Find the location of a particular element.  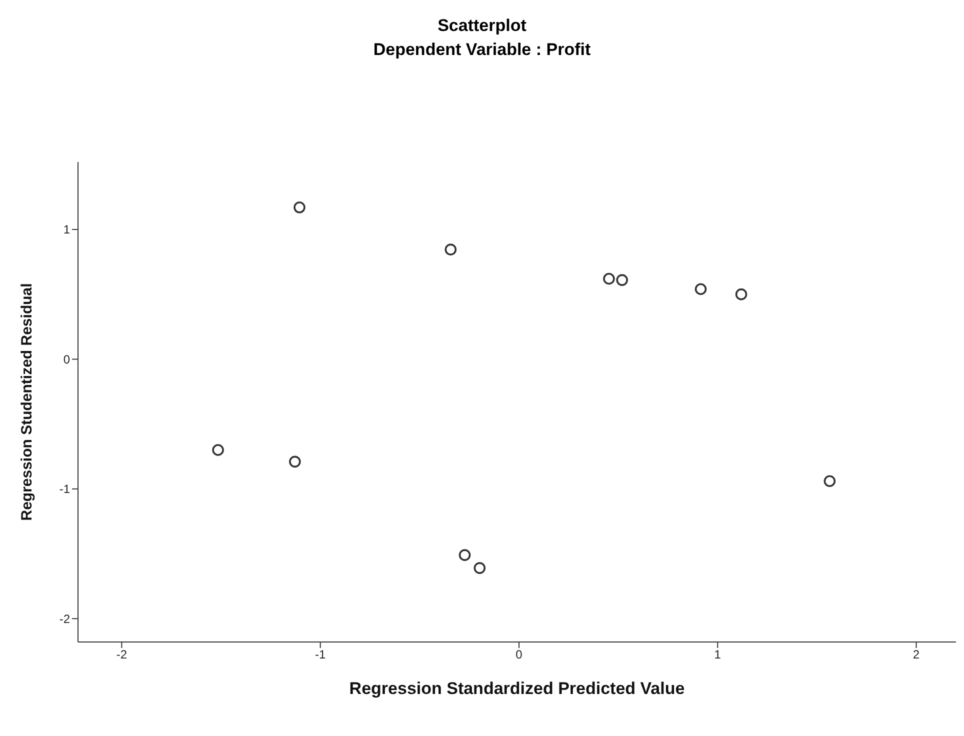

chart-subtitle: Dependent Variable : Profit is located at coordinates (482, 50).